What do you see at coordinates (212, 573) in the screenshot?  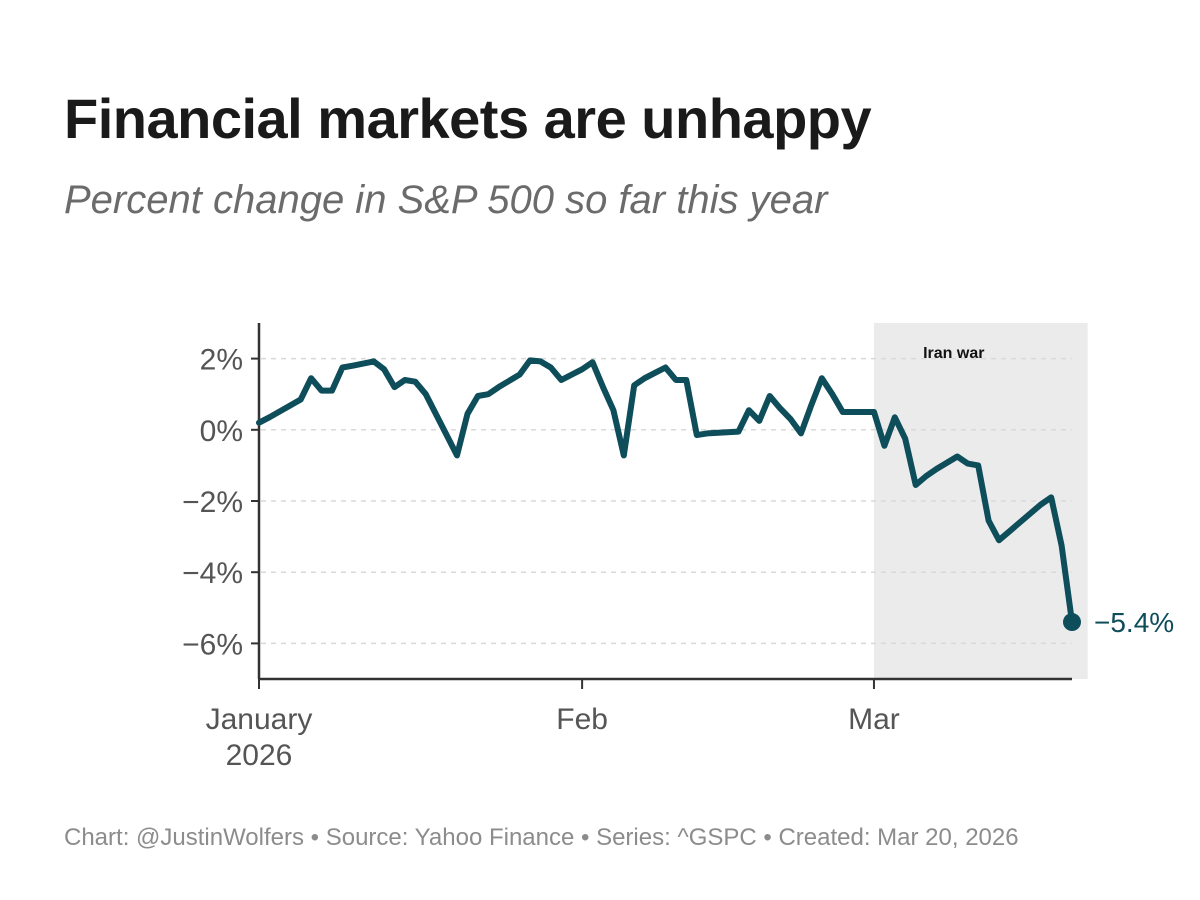 I see `y-tick-label: −4%` at bounding box center [212, 573].